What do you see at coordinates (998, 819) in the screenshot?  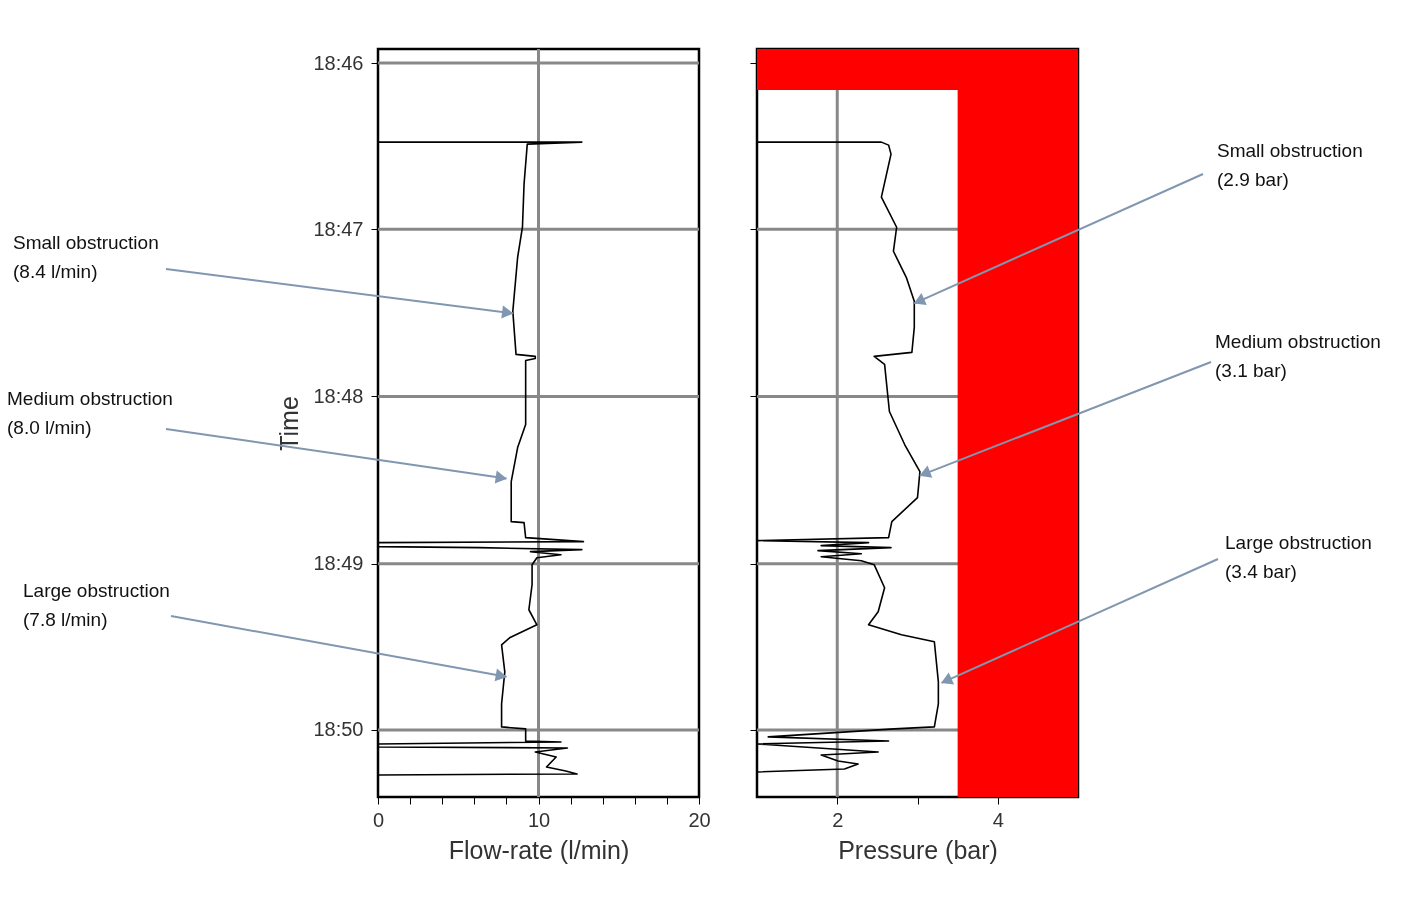 I see `x-tick-label: 4` at bounding box center [998, 819].